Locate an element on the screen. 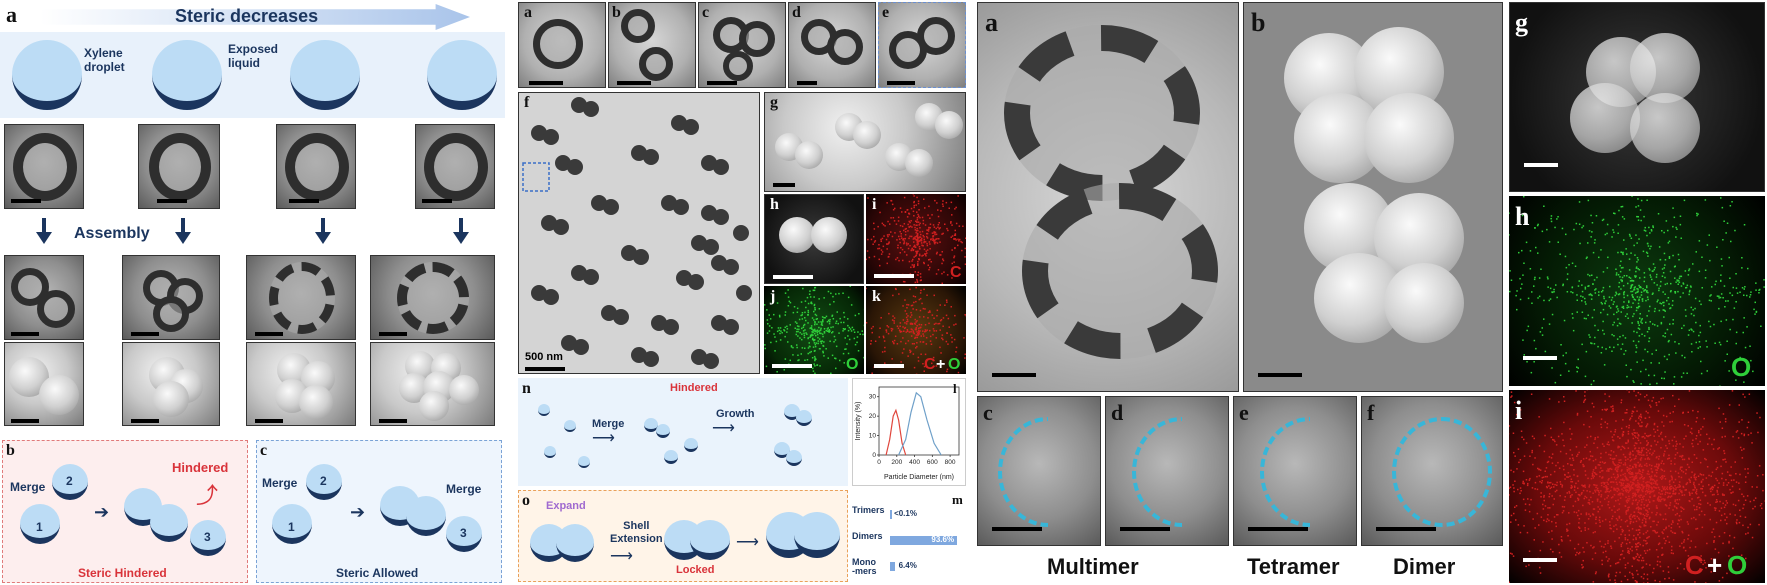 Image resolution: width=1767 pixels, height=585 pixels. mid-top-d is located at coordinates (832, 45).